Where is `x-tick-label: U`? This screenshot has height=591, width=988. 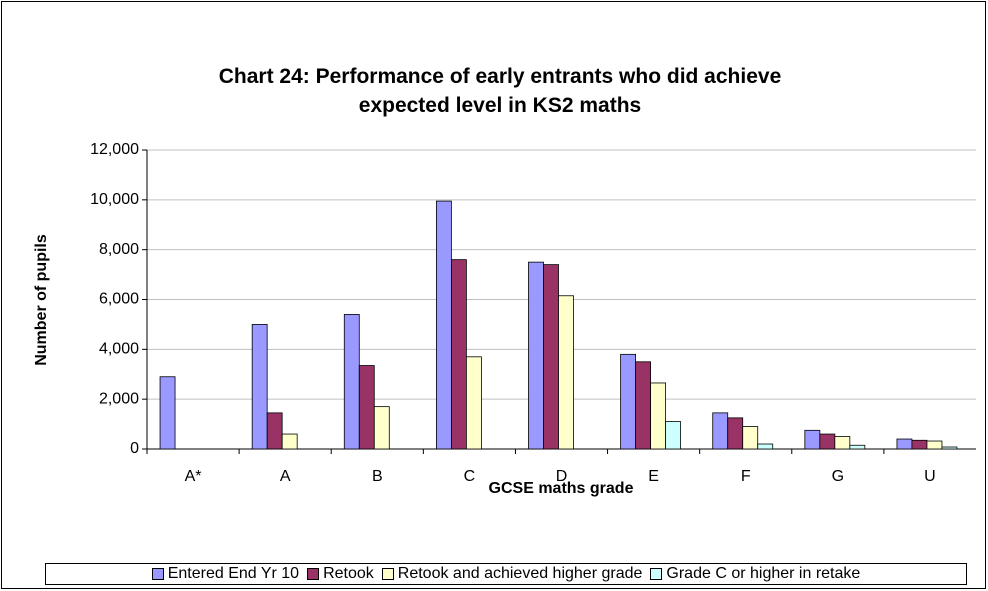
x-tick-label: U is located at coordinates (930, 476).